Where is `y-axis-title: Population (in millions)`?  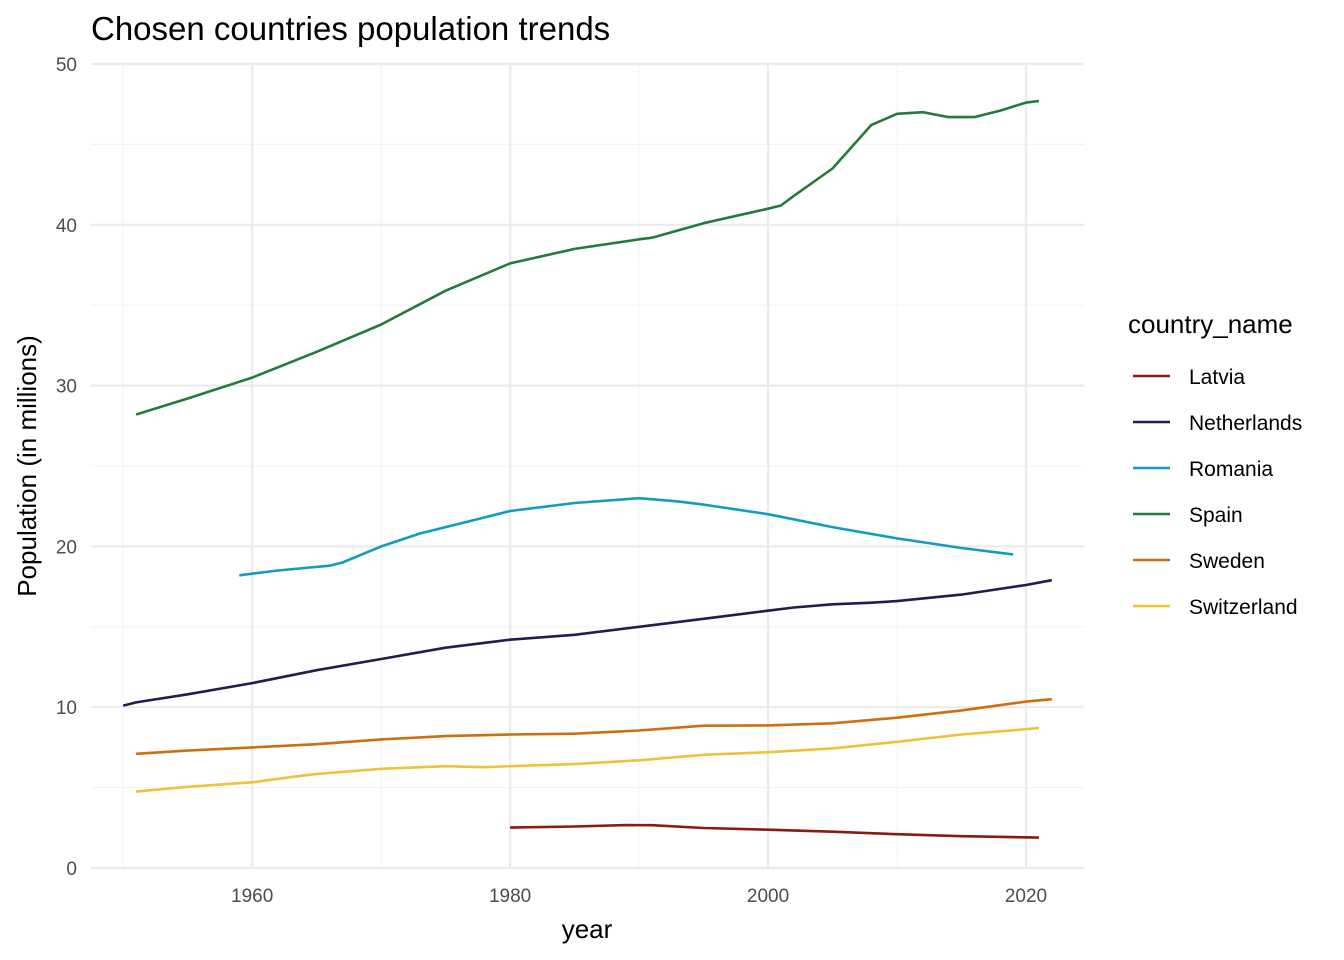 y-axis-title: Population (in millions) is located at coordinates (27, 466).